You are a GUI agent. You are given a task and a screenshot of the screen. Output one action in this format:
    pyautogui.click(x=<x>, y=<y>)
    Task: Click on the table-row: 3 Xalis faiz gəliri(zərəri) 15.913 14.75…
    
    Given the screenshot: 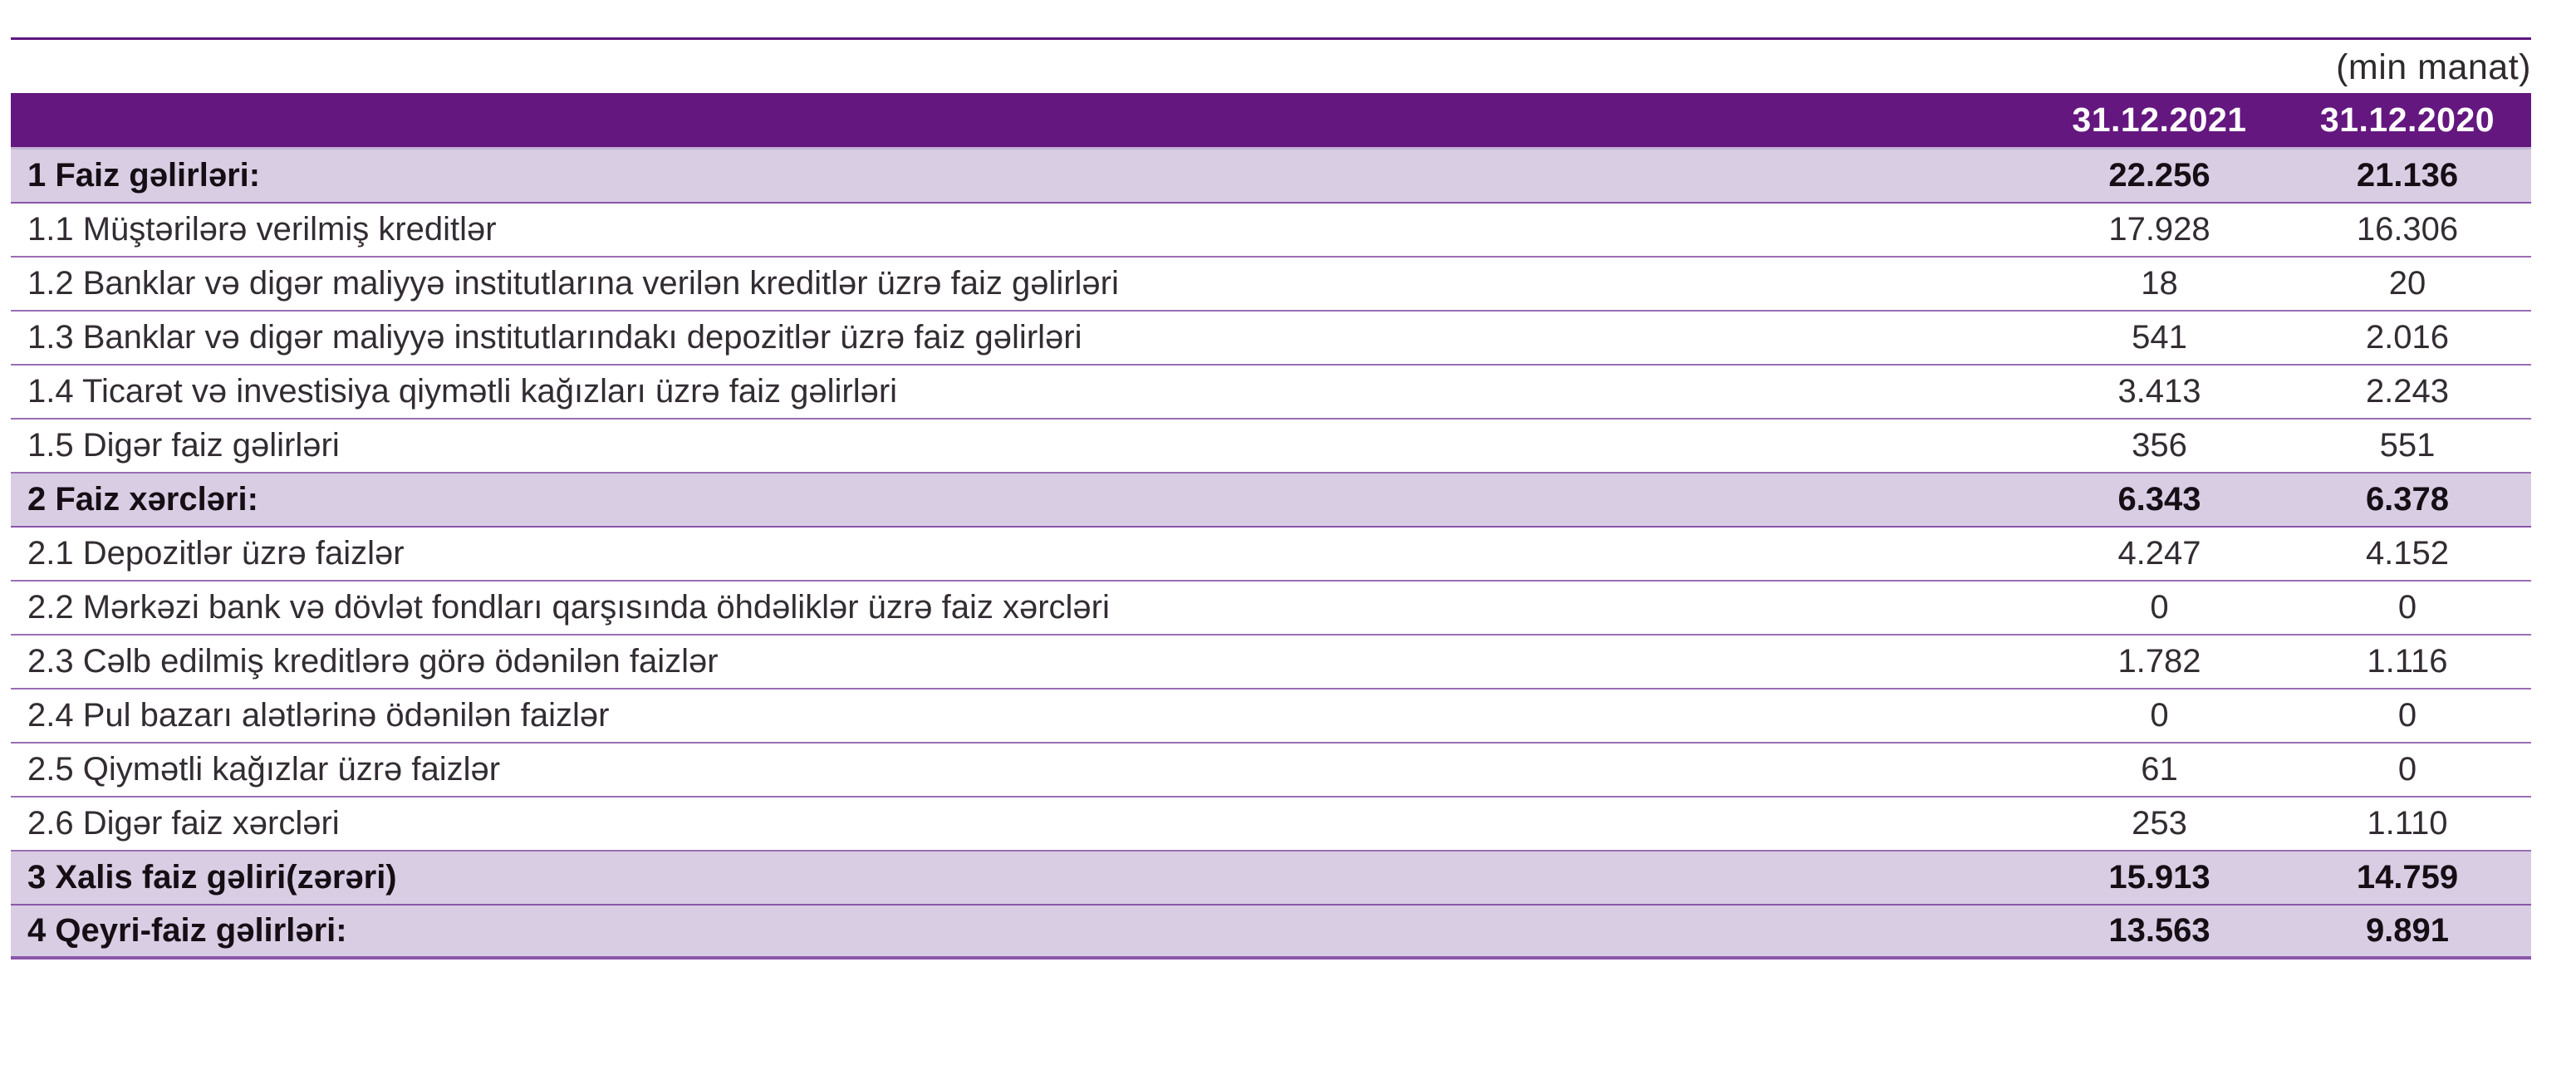 What is the action you would take?
    pyautogui.click(x=1271, y=879)
    